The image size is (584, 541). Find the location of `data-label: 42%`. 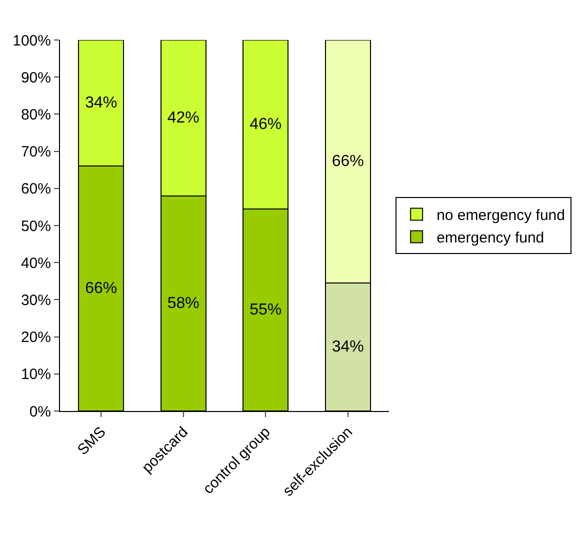

data-label: 42% is located at coordinates (183, 117).